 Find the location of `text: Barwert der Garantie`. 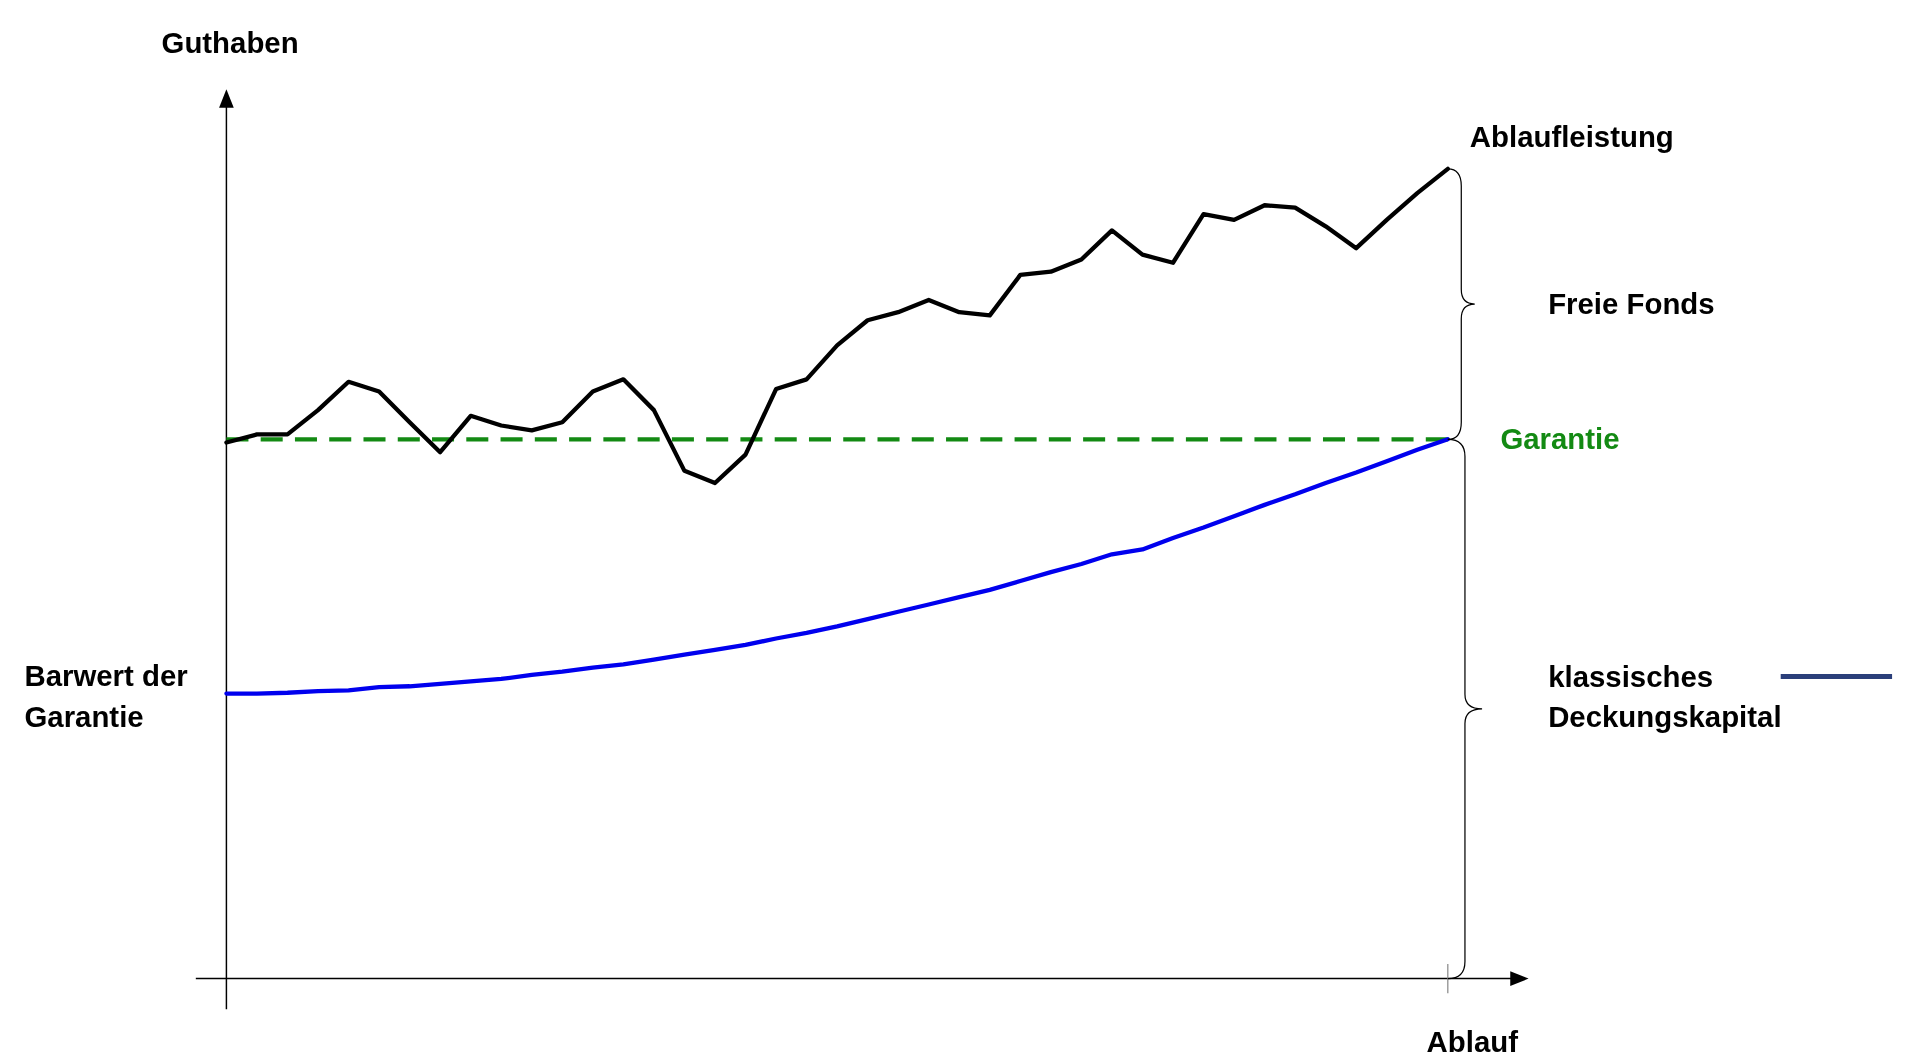

text: Barwert der Garantie is located at coordinates (106, 696).